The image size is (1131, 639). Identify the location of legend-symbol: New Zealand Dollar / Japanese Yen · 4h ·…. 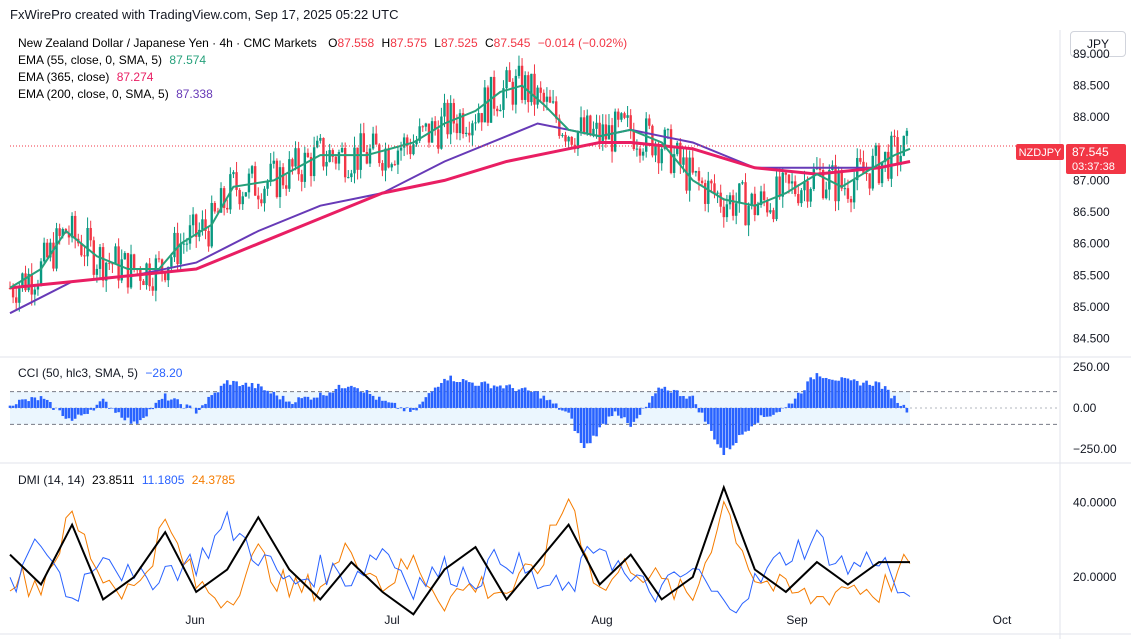
(167, 43).